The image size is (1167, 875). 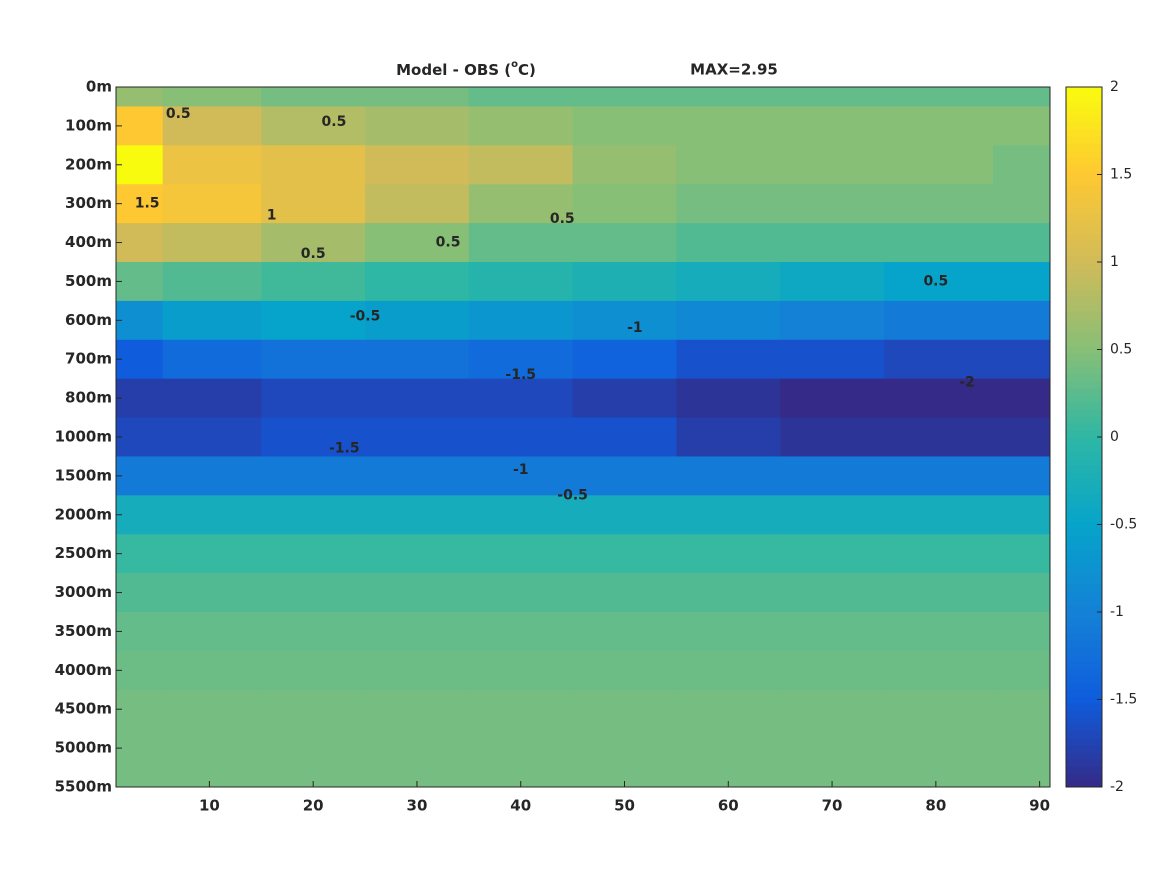 I want to click on y-tick-label: 400m, so click(x=88, y=242).